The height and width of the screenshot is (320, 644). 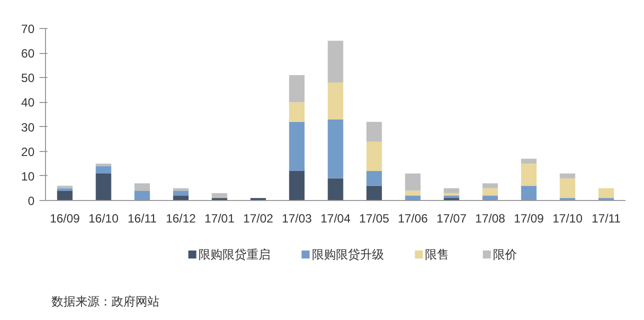 What do you see at coordinates (437, 255) in the screenshot?
I see `legend-label: 限售` at bounding box center [437, 255].